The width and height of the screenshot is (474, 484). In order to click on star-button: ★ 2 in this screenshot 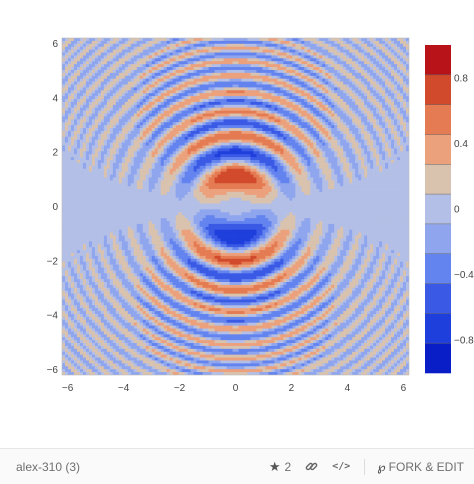, I will do `click(280, 467)`.